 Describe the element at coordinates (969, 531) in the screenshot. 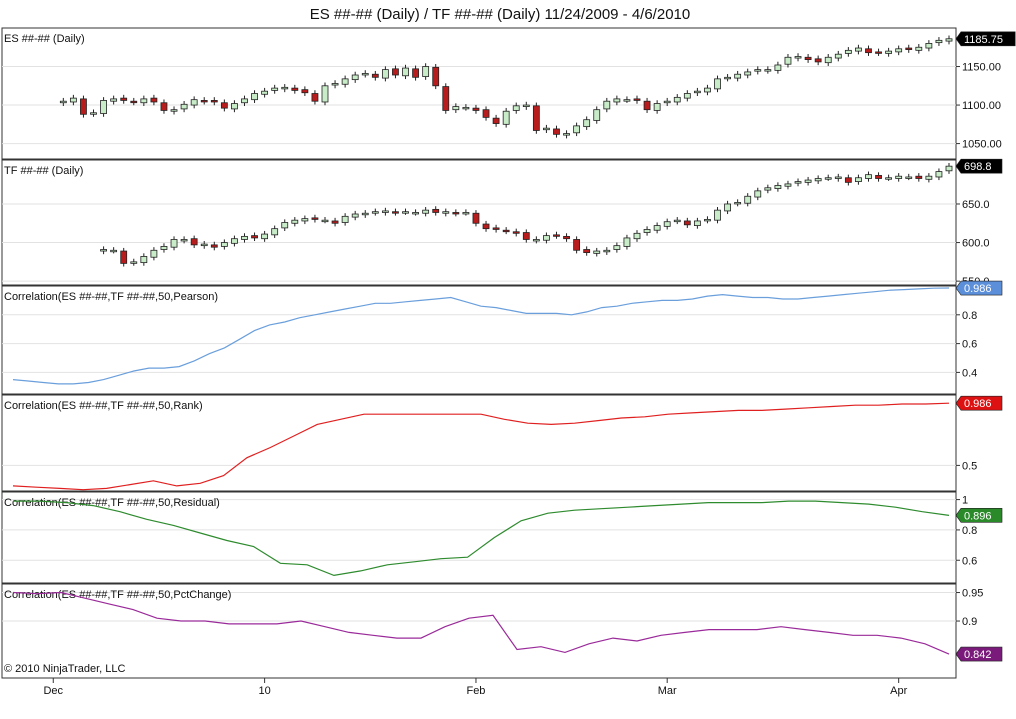

I see `y-tick-label: 0.8` at that location.